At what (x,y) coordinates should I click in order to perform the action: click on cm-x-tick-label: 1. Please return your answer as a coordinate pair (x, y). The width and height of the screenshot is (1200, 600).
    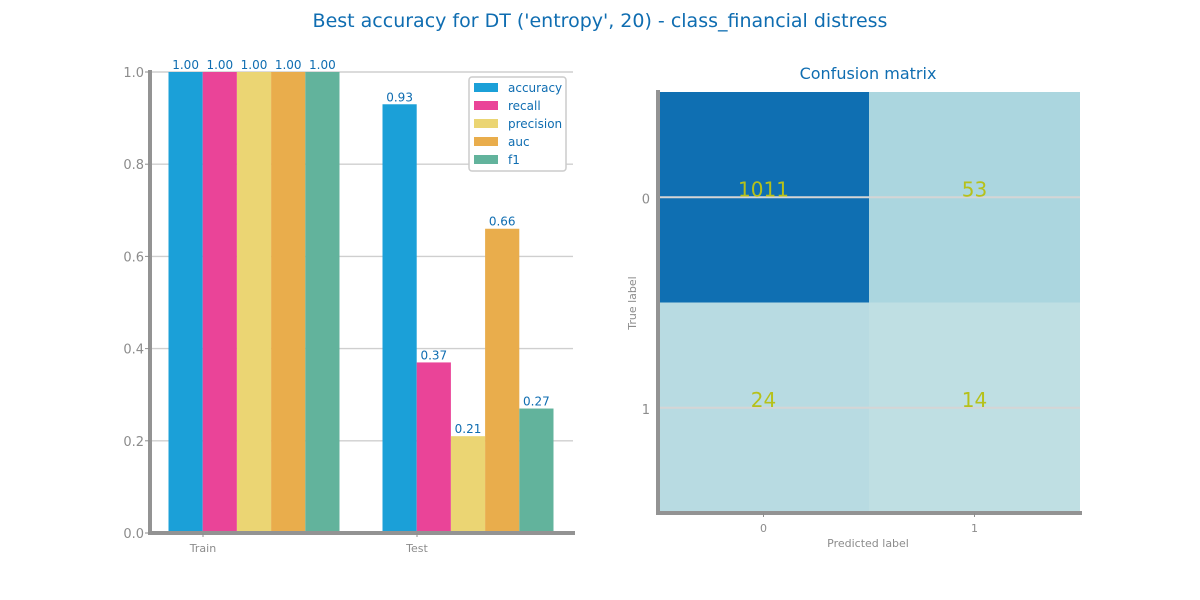
    Looking at the image, I should click on (974, 528).